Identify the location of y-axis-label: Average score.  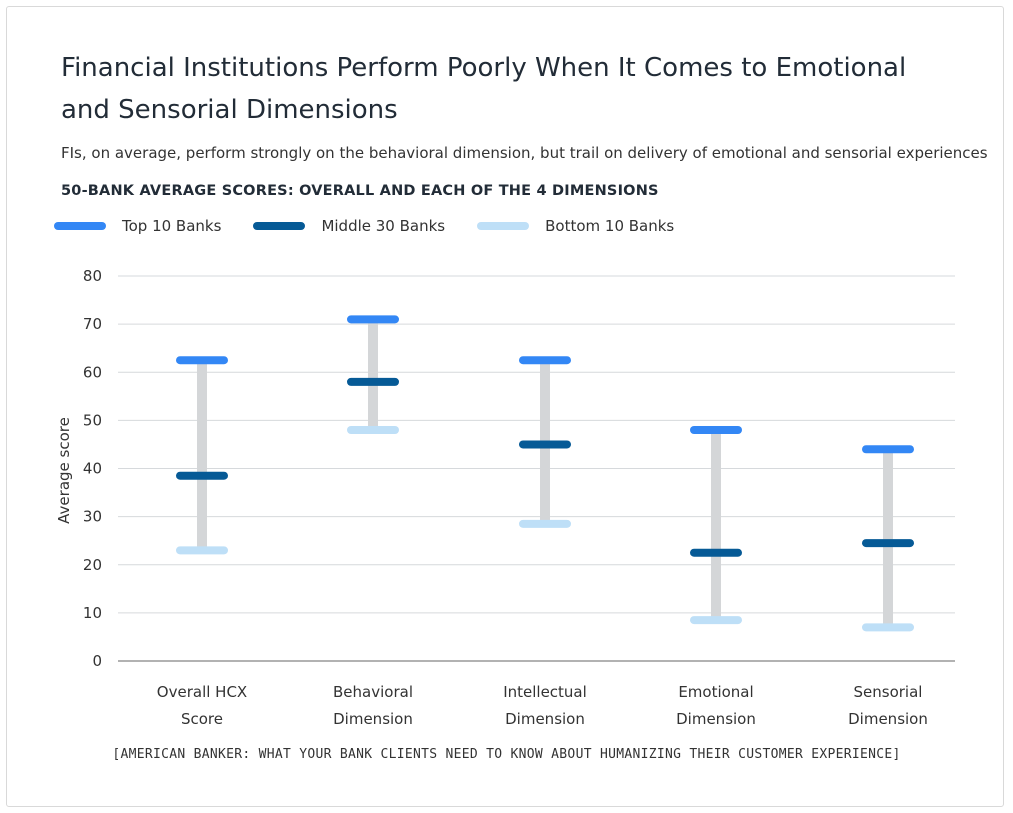
(64, 470).